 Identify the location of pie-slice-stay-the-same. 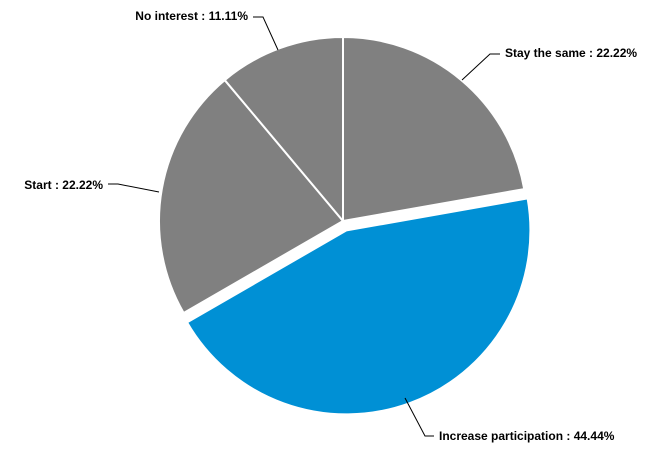
(434, 129).